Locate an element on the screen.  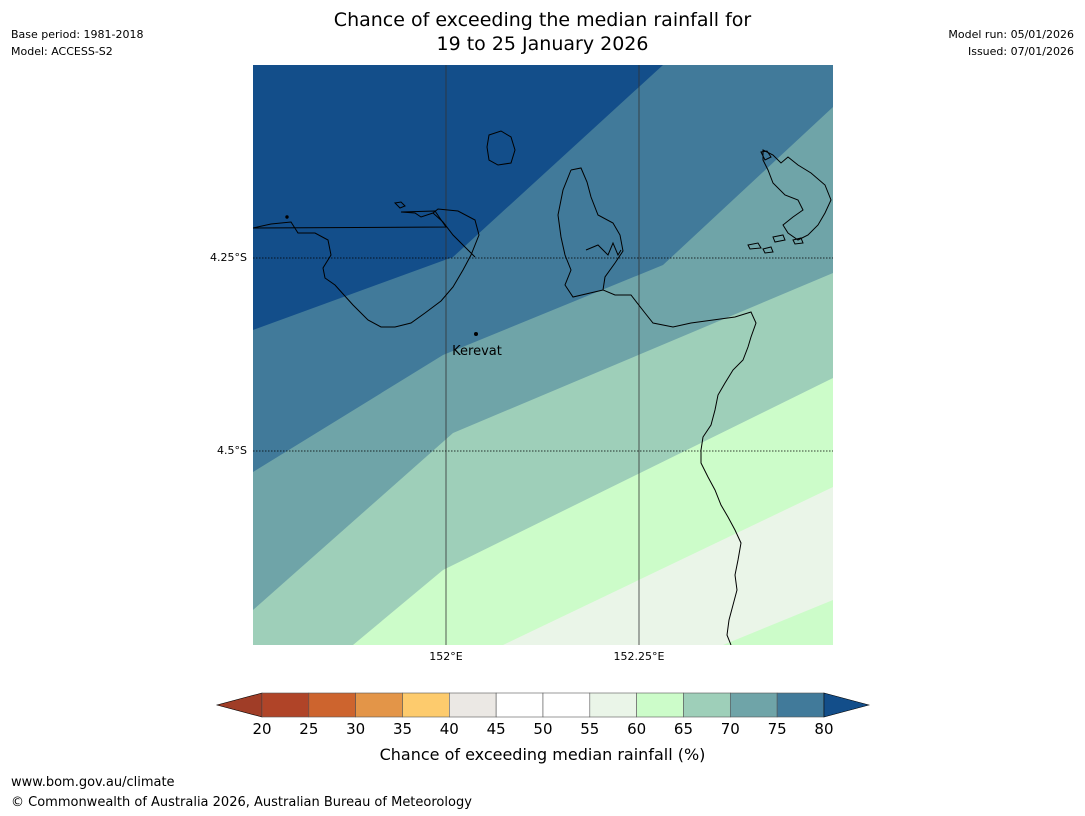
model-text: Model: ACCESS-S2 is located at coordinates (62, 51).